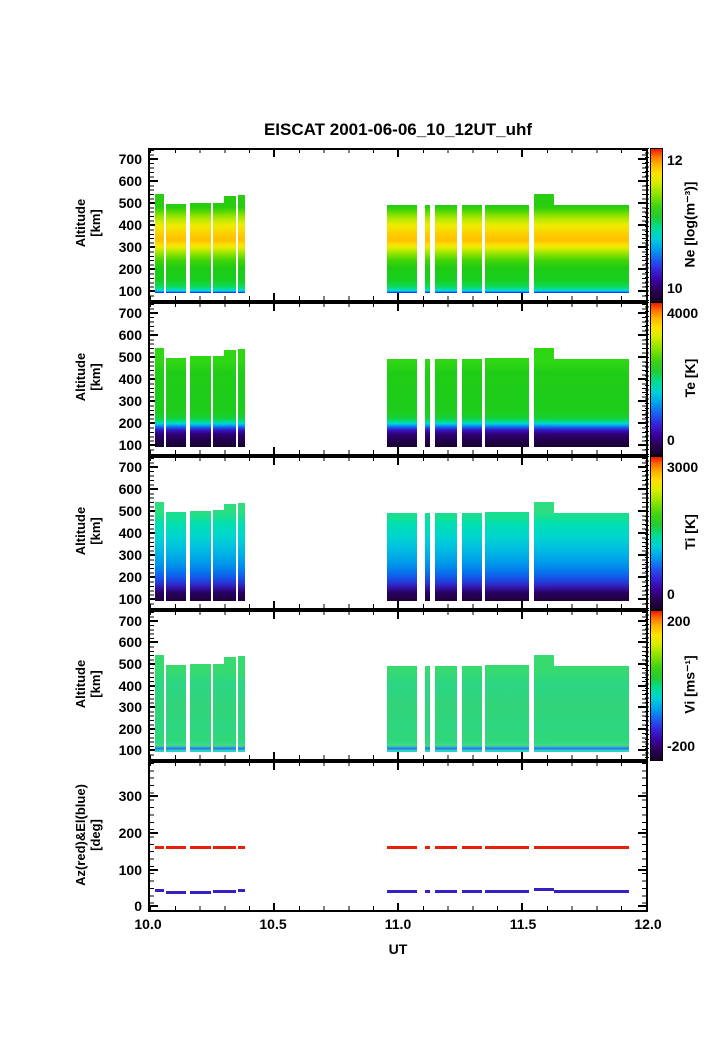  I want to click on colorbar-vi-max: 200, so click(679, 621).